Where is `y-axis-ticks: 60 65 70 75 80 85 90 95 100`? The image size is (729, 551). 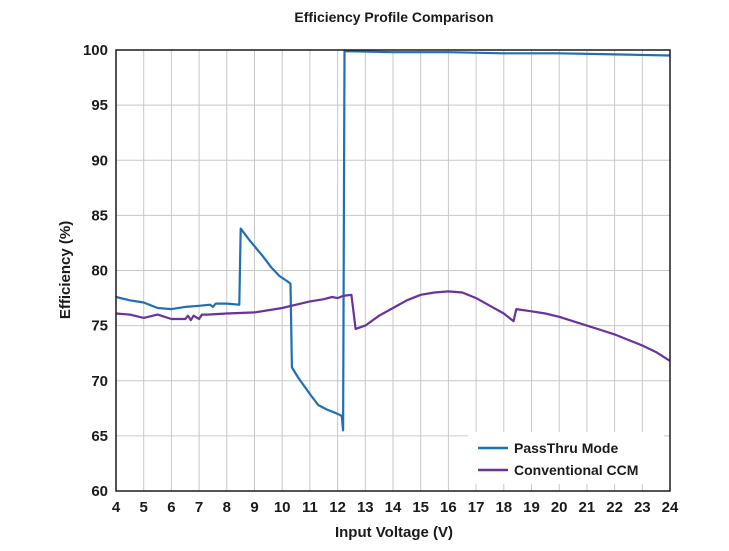 y-axis-ticks: 60 65 70 75 80 85 90 95 100 is located at coordinates (95, 271).